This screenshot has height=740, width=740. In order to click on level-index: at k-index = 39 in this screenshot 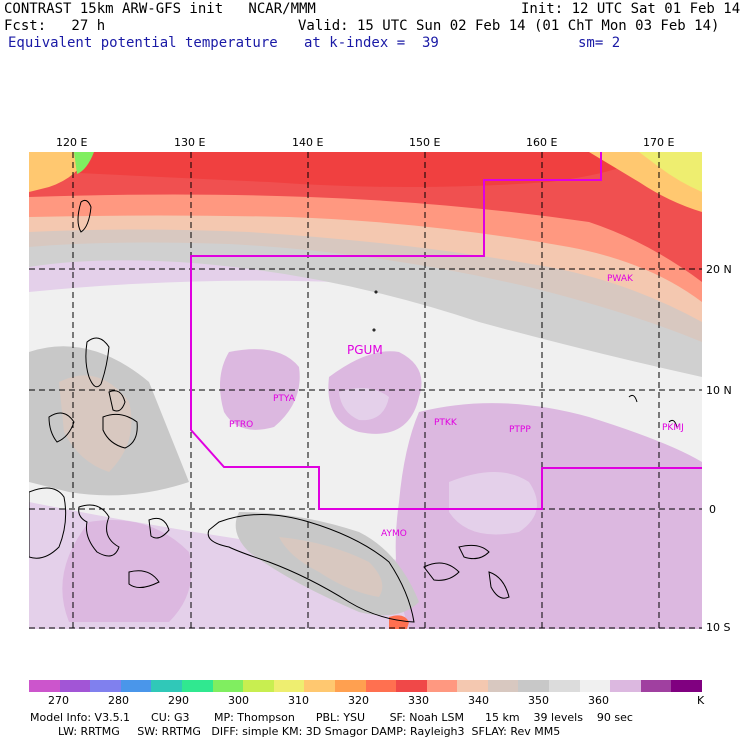, I will do `click(371, 43)`.